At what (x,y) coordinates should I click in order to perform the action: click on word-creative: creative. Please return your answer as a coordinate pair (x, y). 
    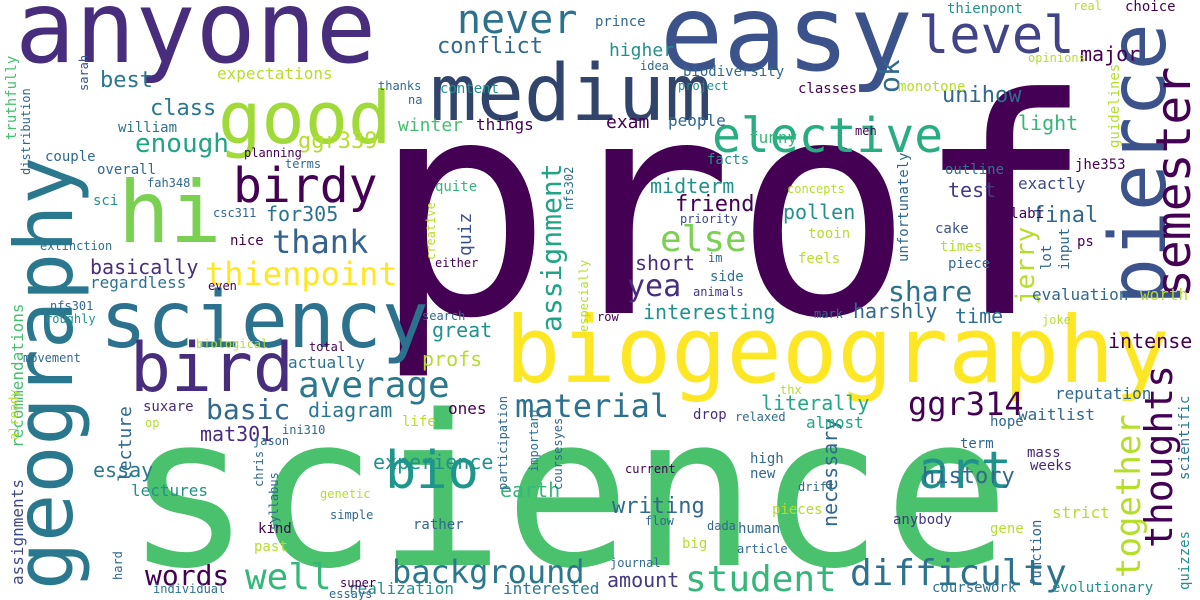
    Looking at the image, I should click on (431, 231).